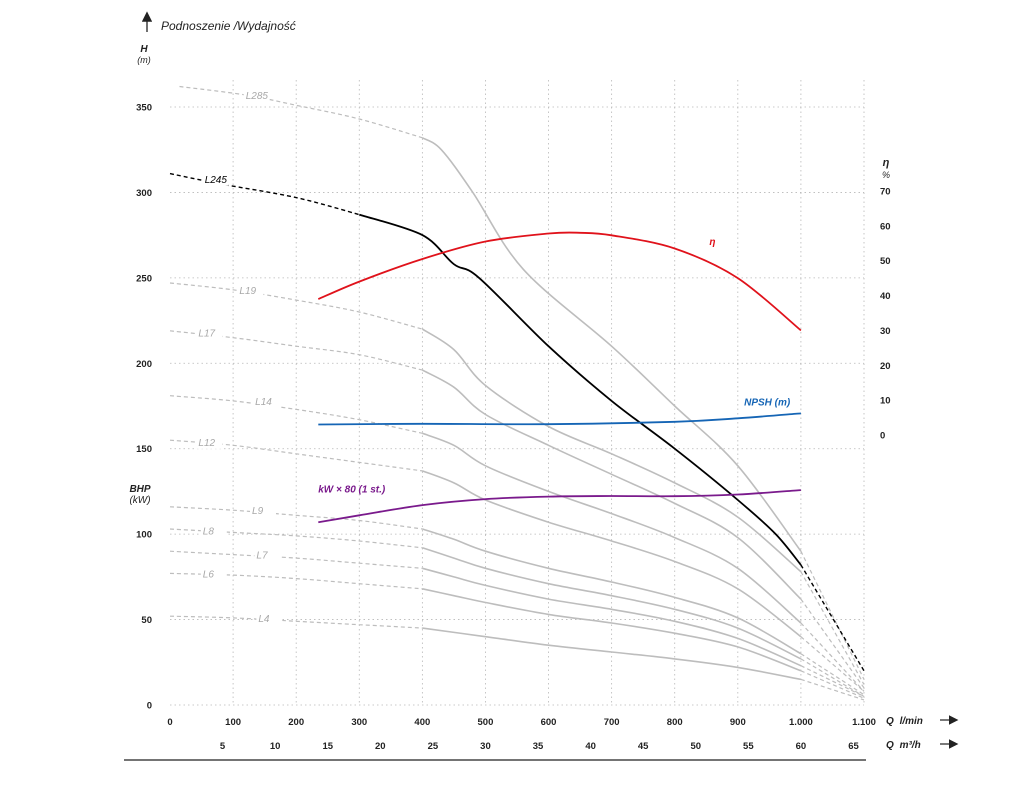 This screenshot has height=786, width=1024. Describe the element at coordinates (885, 261) in the screenshot. I see `y-right-tick-label: 50` at that location.